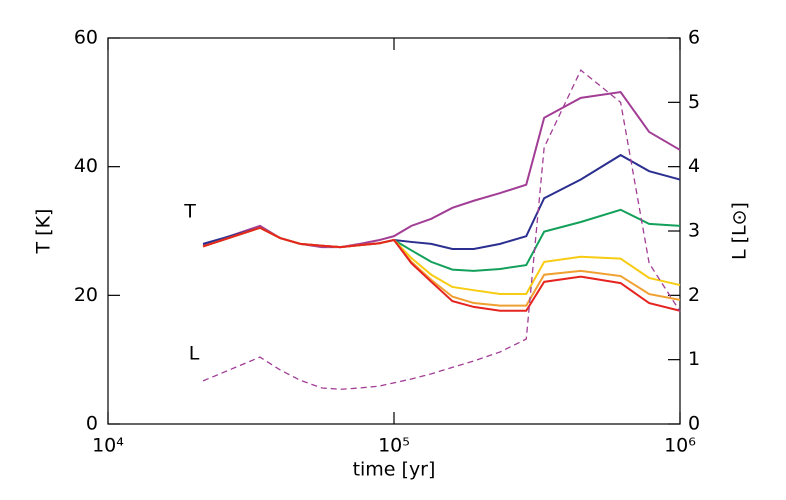  Describe the element at coordinates (92, 424) in the screenshot. I see `y-tick-label: 0` at that location.